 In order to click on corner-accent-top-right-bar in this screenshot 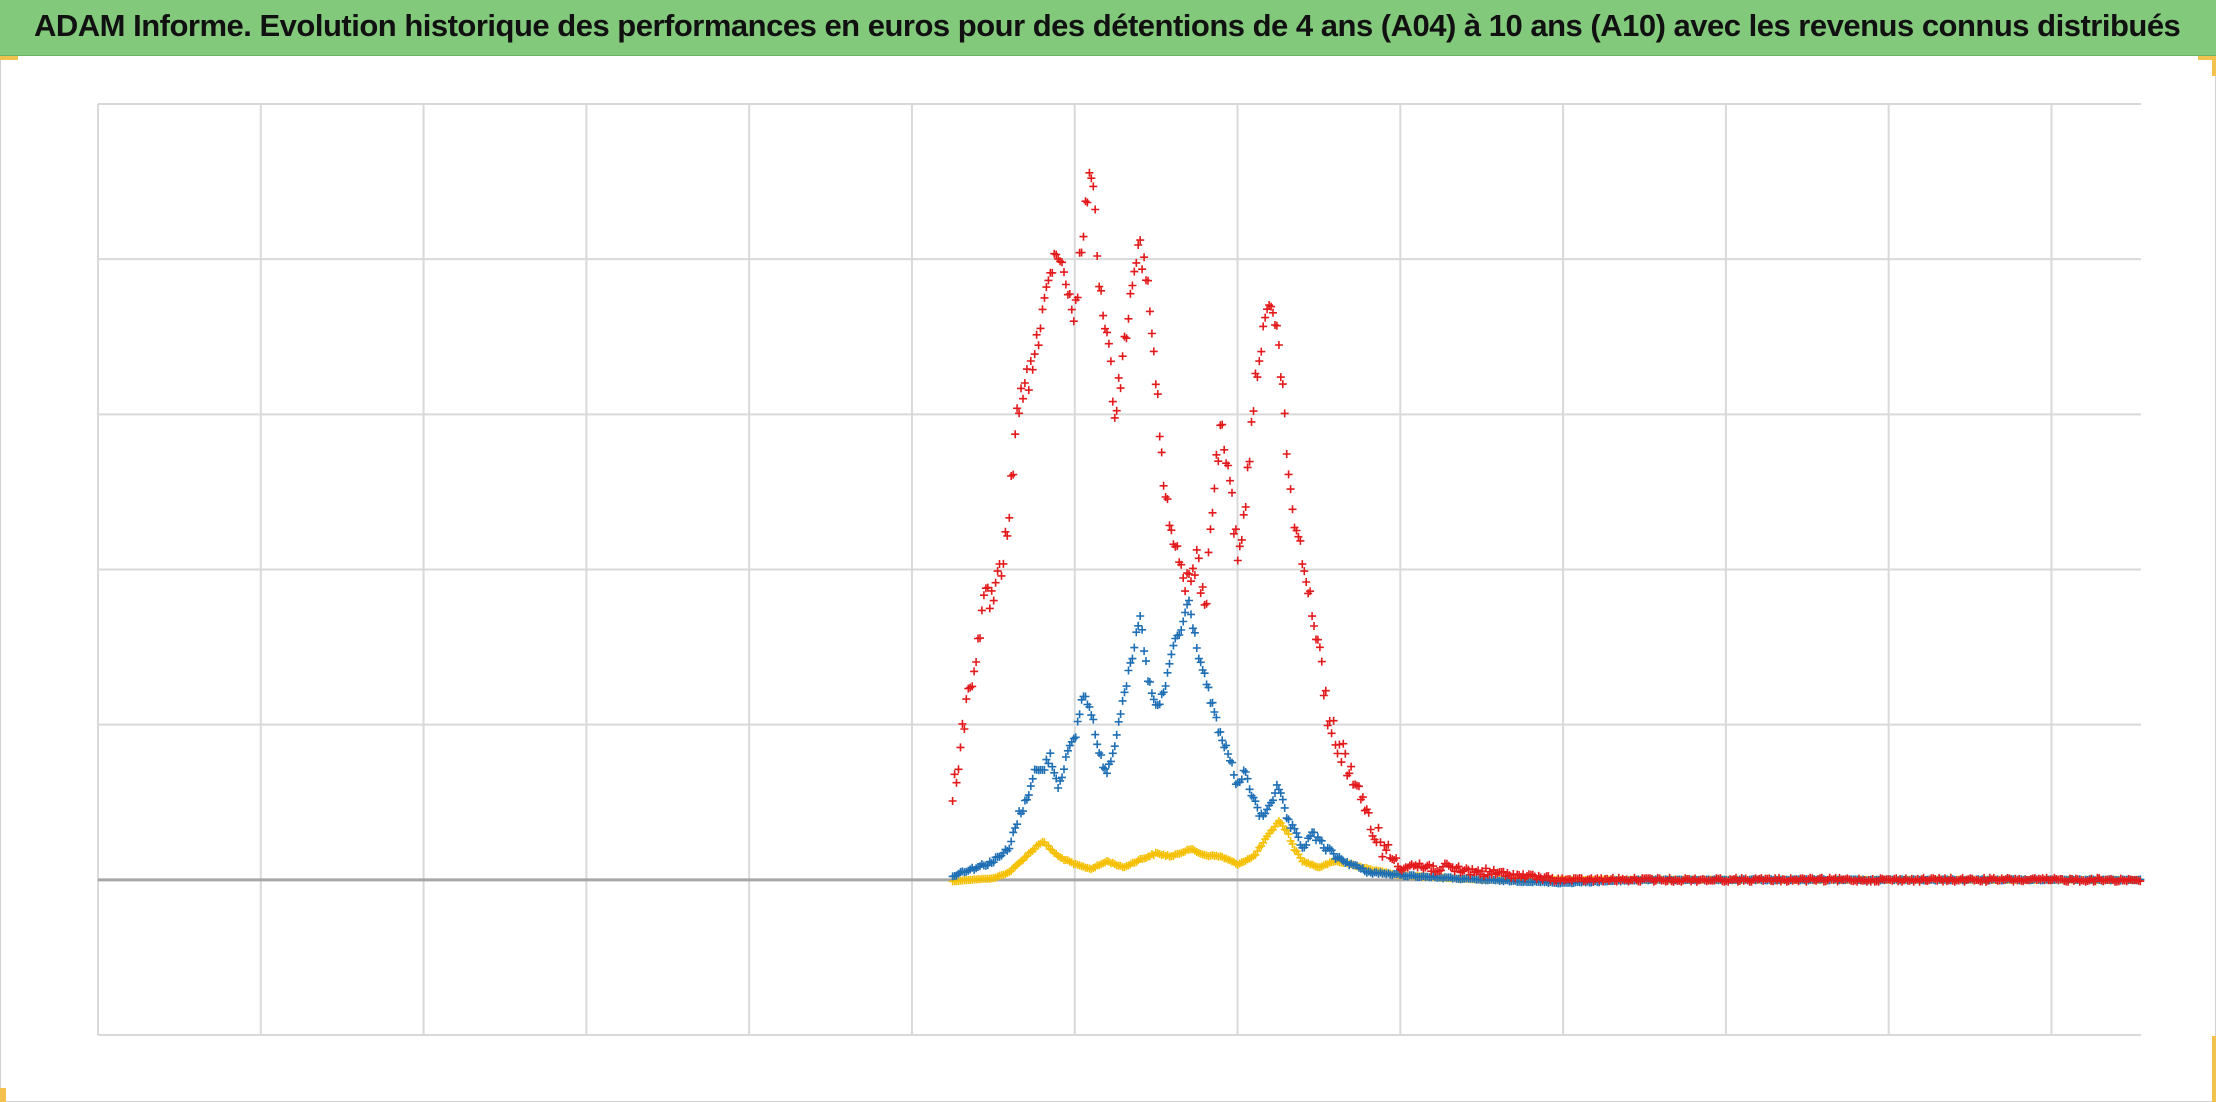, I will do `click(2207, 58)`.